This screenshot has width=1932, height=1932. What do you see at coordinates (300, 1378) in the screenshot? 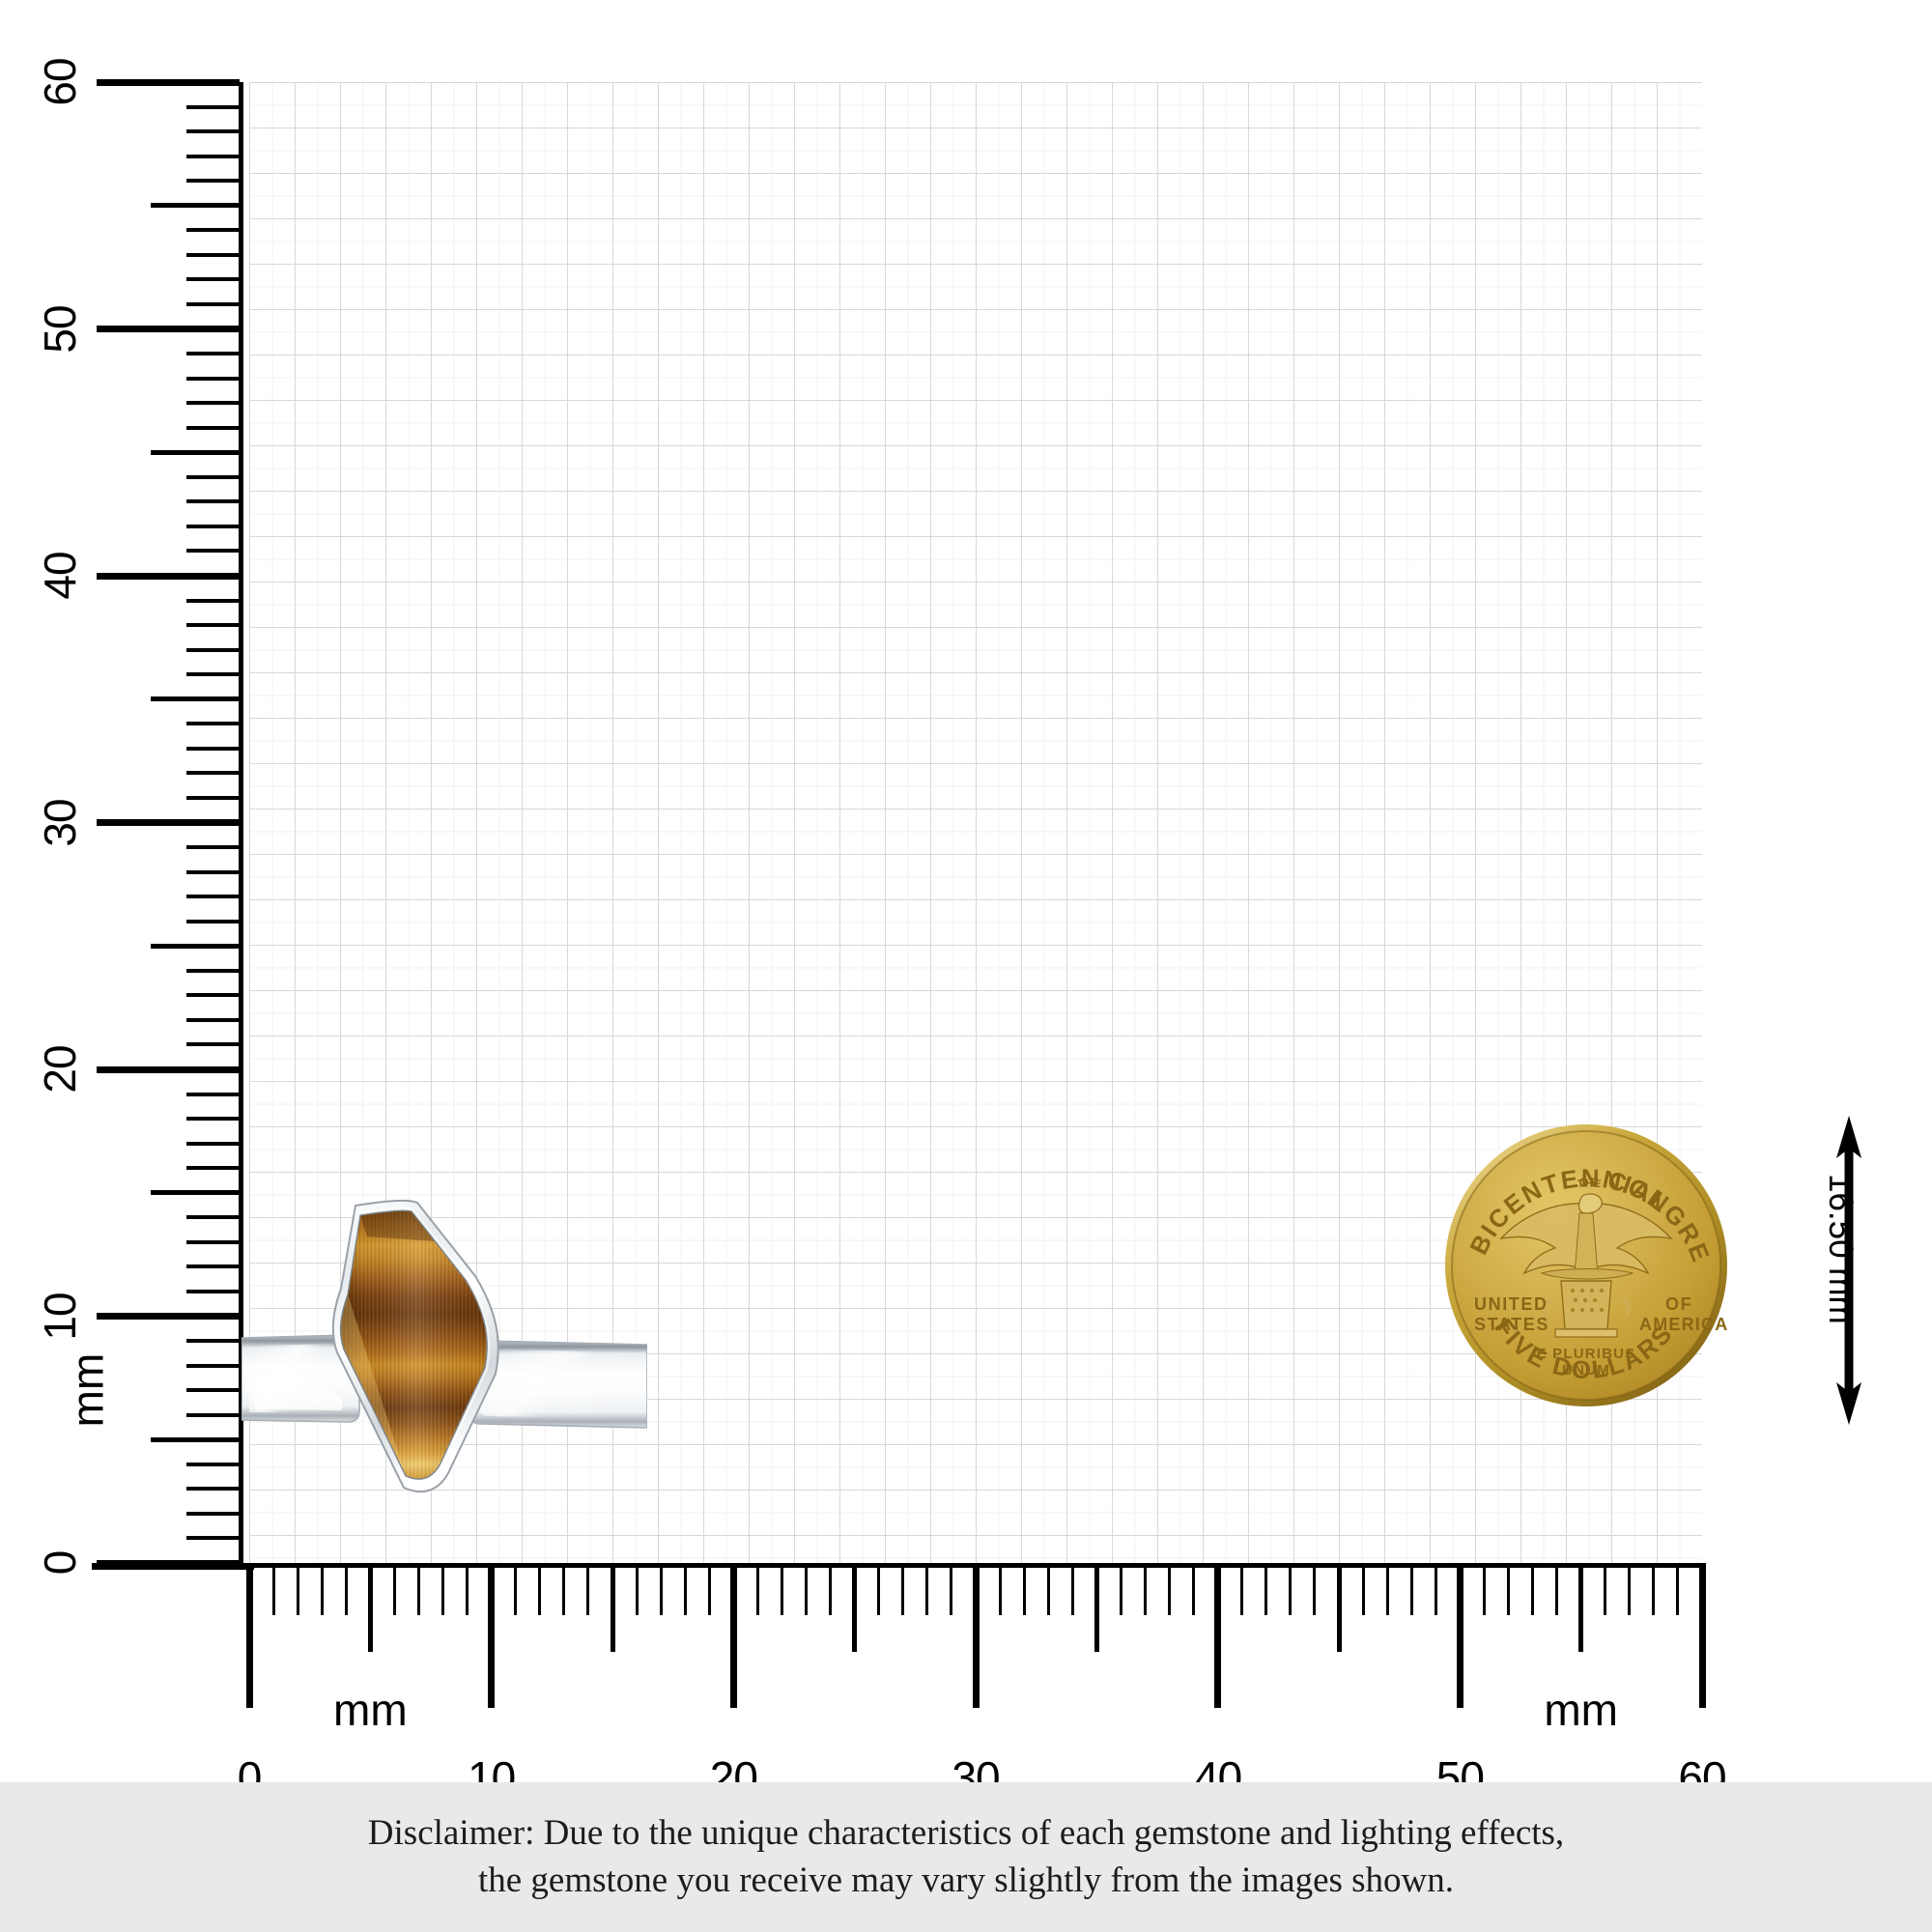
I see `ring-band-left` at bounding box center [300, 1378].